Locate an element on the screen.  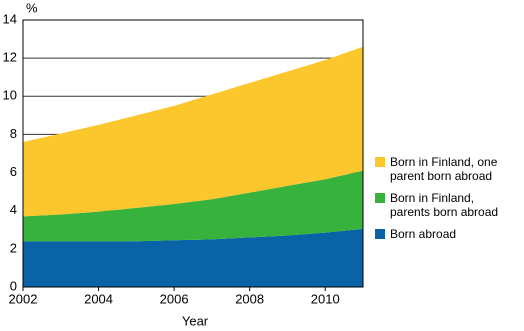
legend-item: Born in Finland, parents born abroad is located at coordinates (445, 205).